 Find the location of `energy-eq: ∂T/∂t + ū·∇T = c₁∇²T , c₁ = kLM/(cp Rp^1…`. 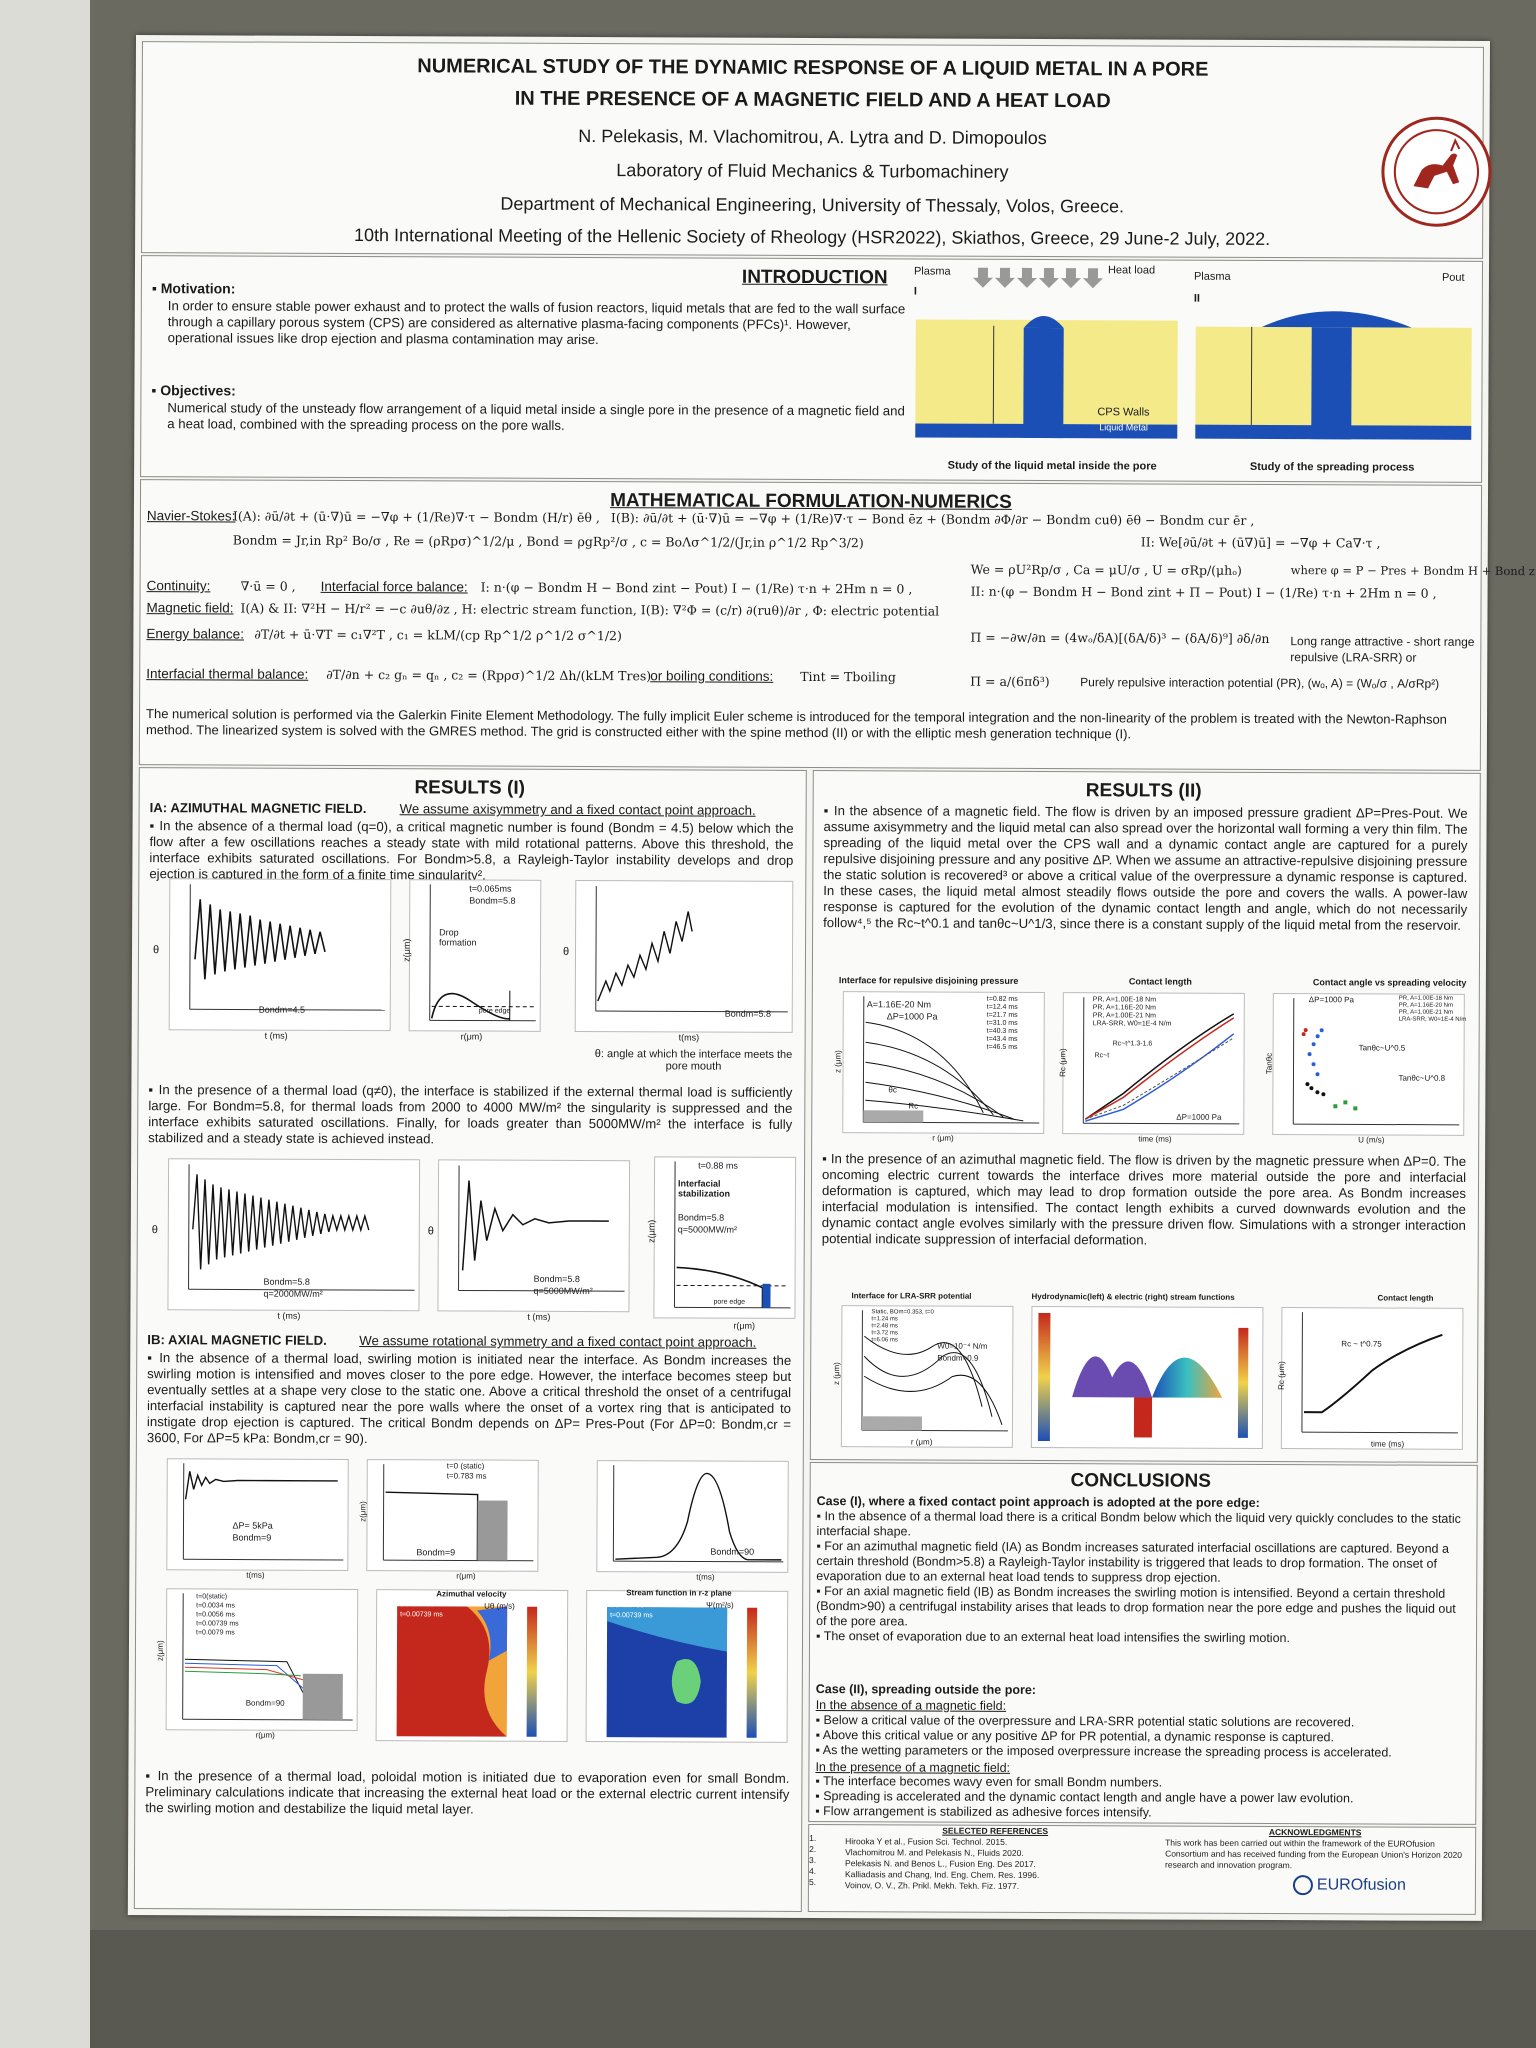

energy-eq: ∂T/∂t + ū·∇T = c₁∇²T , c₁ = kLM/(cp Rp^1… is located at coordinates (438, 635).